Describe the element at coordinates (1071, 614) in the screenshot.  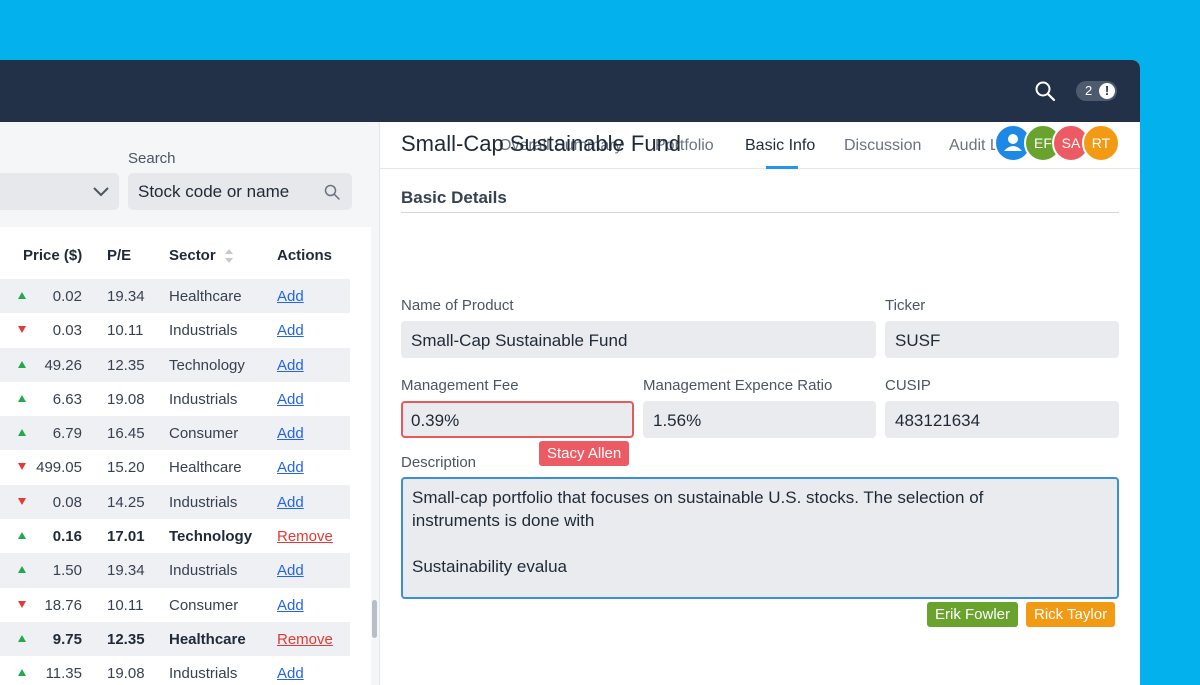
I see `editor-tag-rick: Rick Taylor` at that location.